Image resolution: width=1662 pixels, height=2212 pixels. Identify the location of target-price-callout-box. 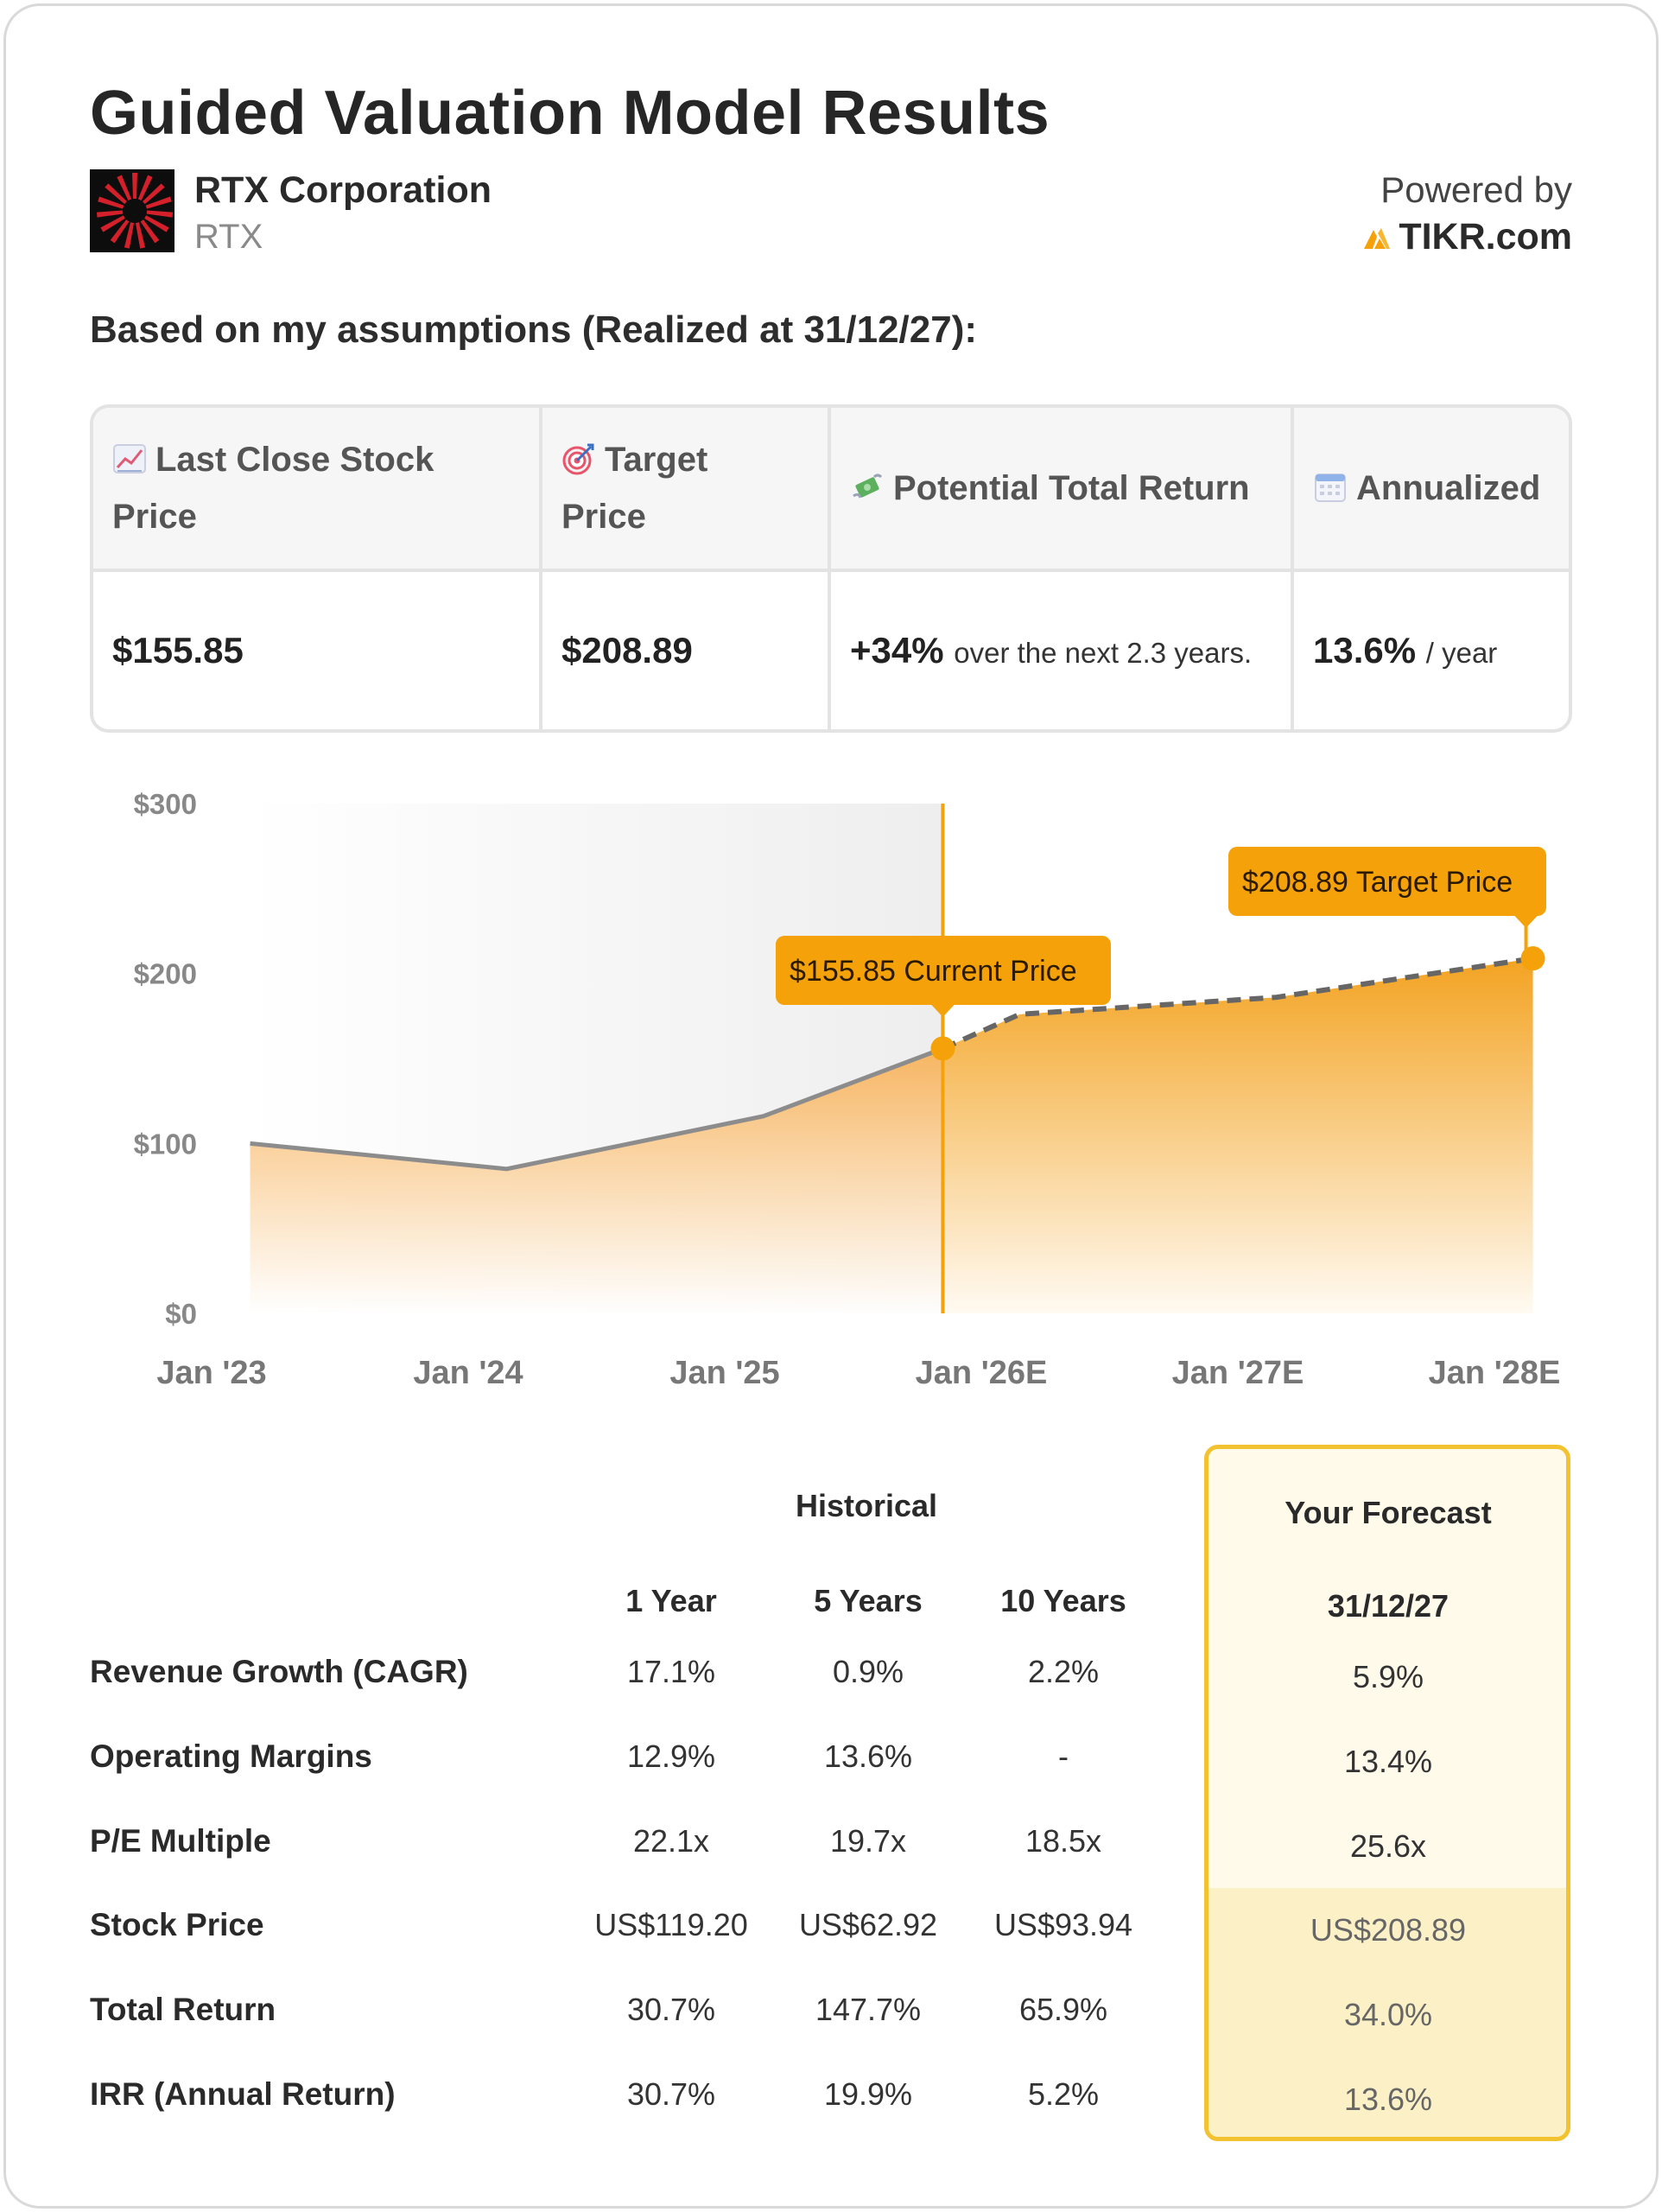
(1387, 881).